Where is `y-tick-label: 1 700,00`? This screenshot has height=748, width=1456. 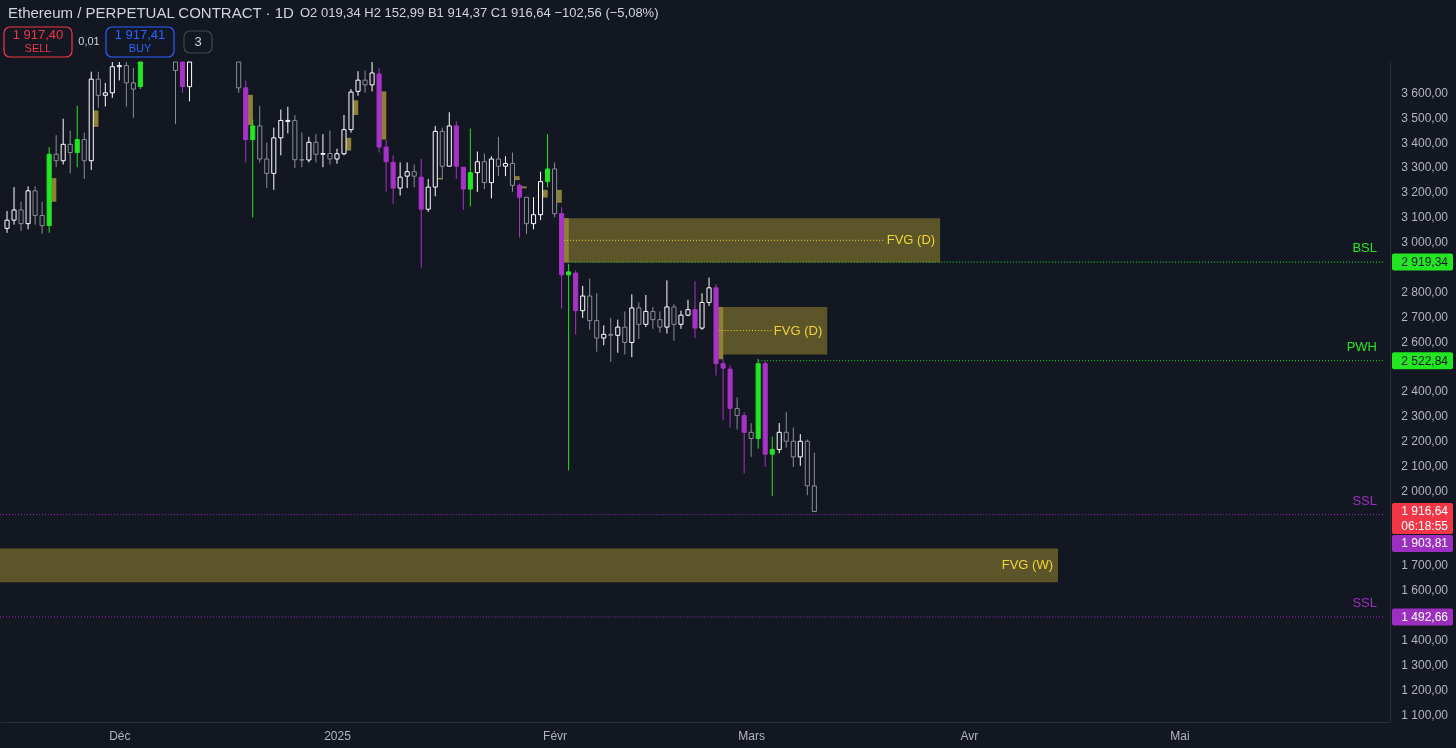 y-tick-label: 1 700,00 is located at coordinates (1425, 565).